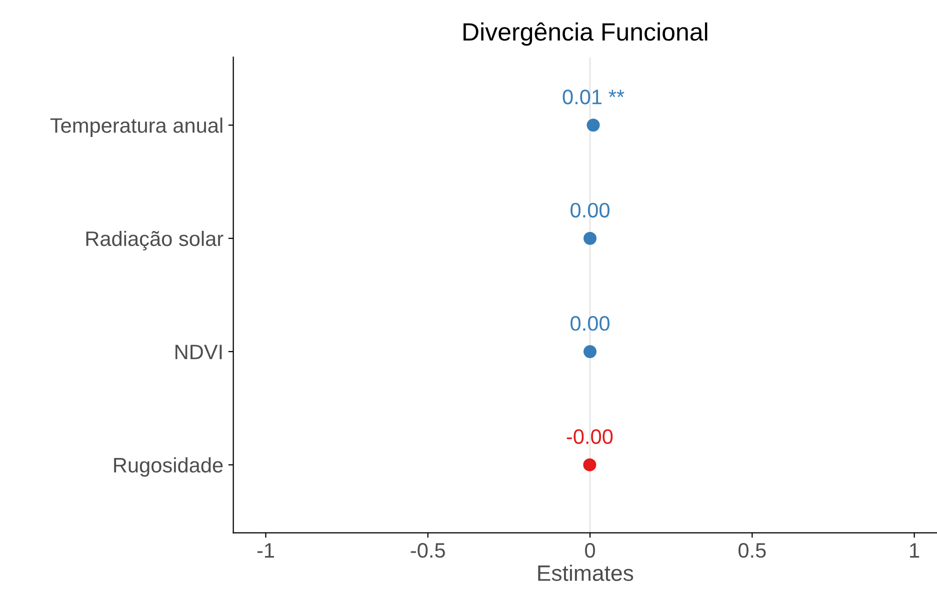 The width and height of the screenshot is (937, 602). I want to click on chart-title: Divergência Funcional, so click(586, 34).